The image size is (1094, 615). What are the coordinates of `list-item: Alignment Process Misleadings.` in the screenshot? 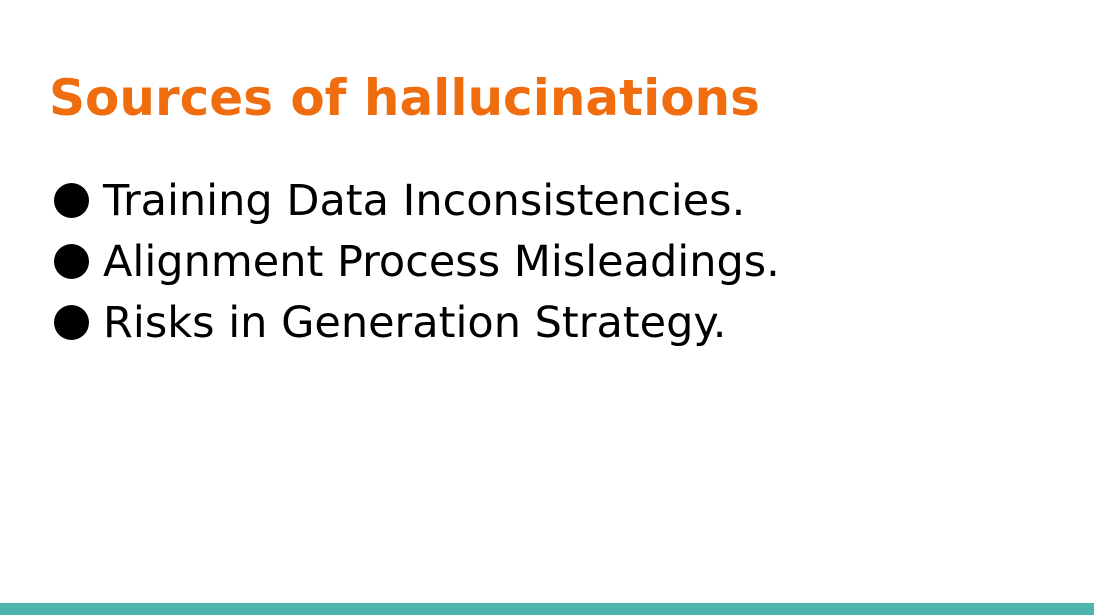 It's located at (417, 261).